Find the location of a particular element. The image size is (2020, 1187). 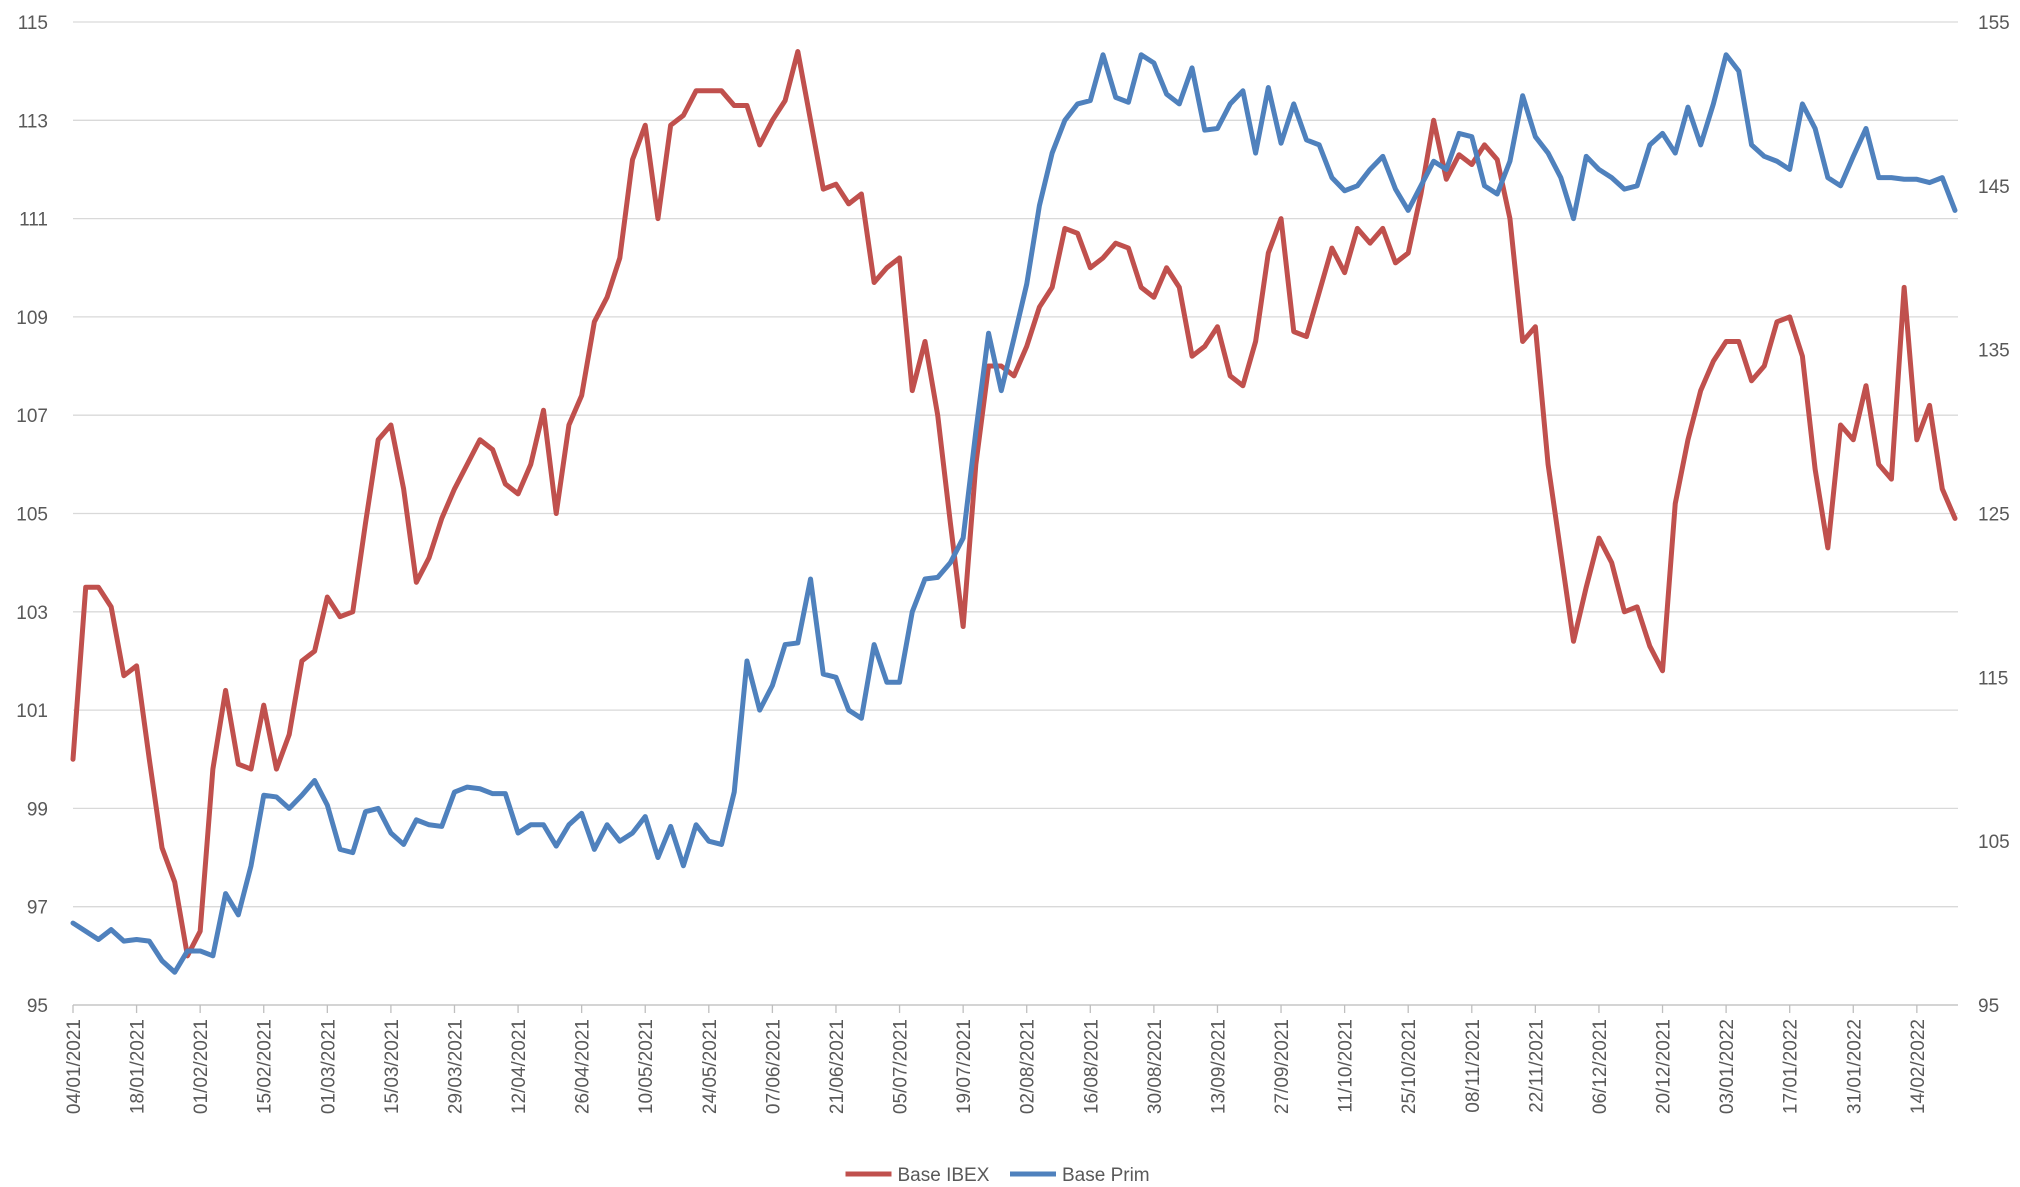

legend-label: Base Prim is located at coordinates (1106, 1175).